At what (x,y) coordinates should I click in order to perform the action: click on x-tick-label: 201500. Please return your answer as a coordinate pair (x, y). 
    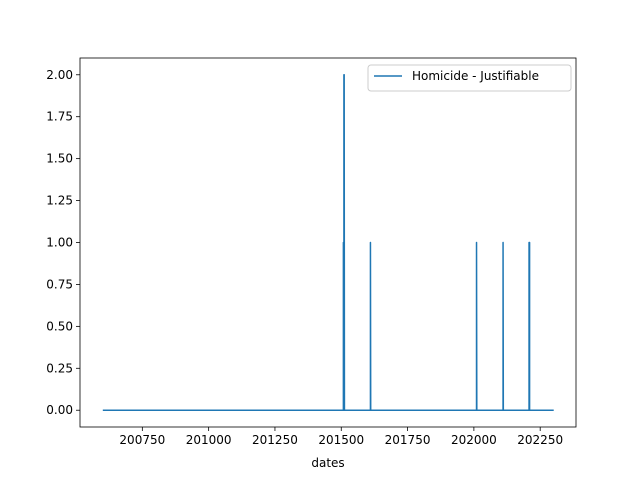
    Looking at the image, I should click on (341, 440).